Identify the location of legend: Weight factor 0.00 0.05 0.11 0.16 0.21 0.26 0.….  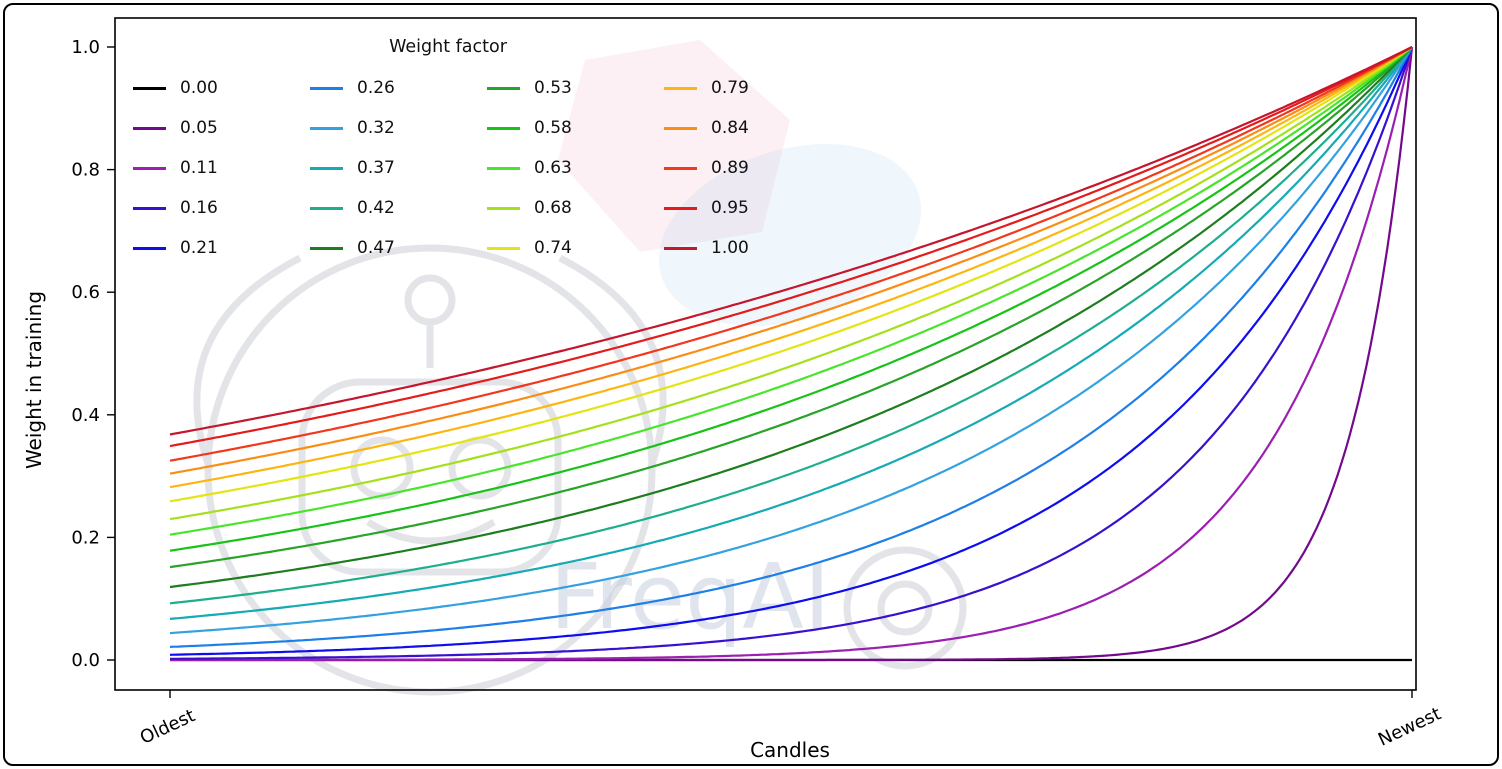
(487, 152).